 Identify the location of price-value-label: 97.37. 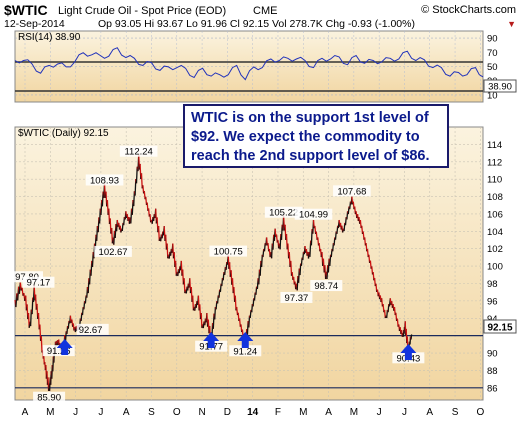
(297, 298).